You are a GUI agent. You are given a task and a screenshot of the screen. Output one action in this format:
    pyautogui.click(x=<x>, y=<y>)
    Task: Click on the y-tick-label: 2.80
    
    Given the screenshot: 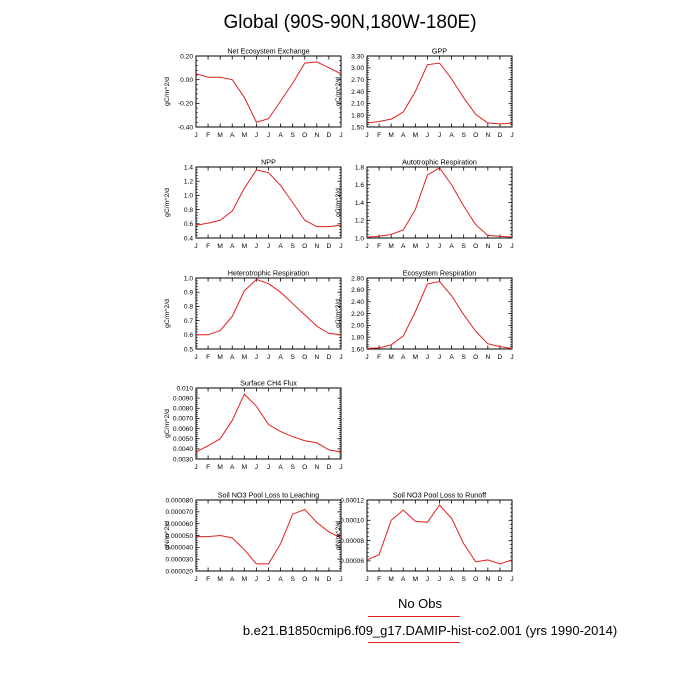 What is the action you would take?
    pyautogui.click(x=357, y=278)
    